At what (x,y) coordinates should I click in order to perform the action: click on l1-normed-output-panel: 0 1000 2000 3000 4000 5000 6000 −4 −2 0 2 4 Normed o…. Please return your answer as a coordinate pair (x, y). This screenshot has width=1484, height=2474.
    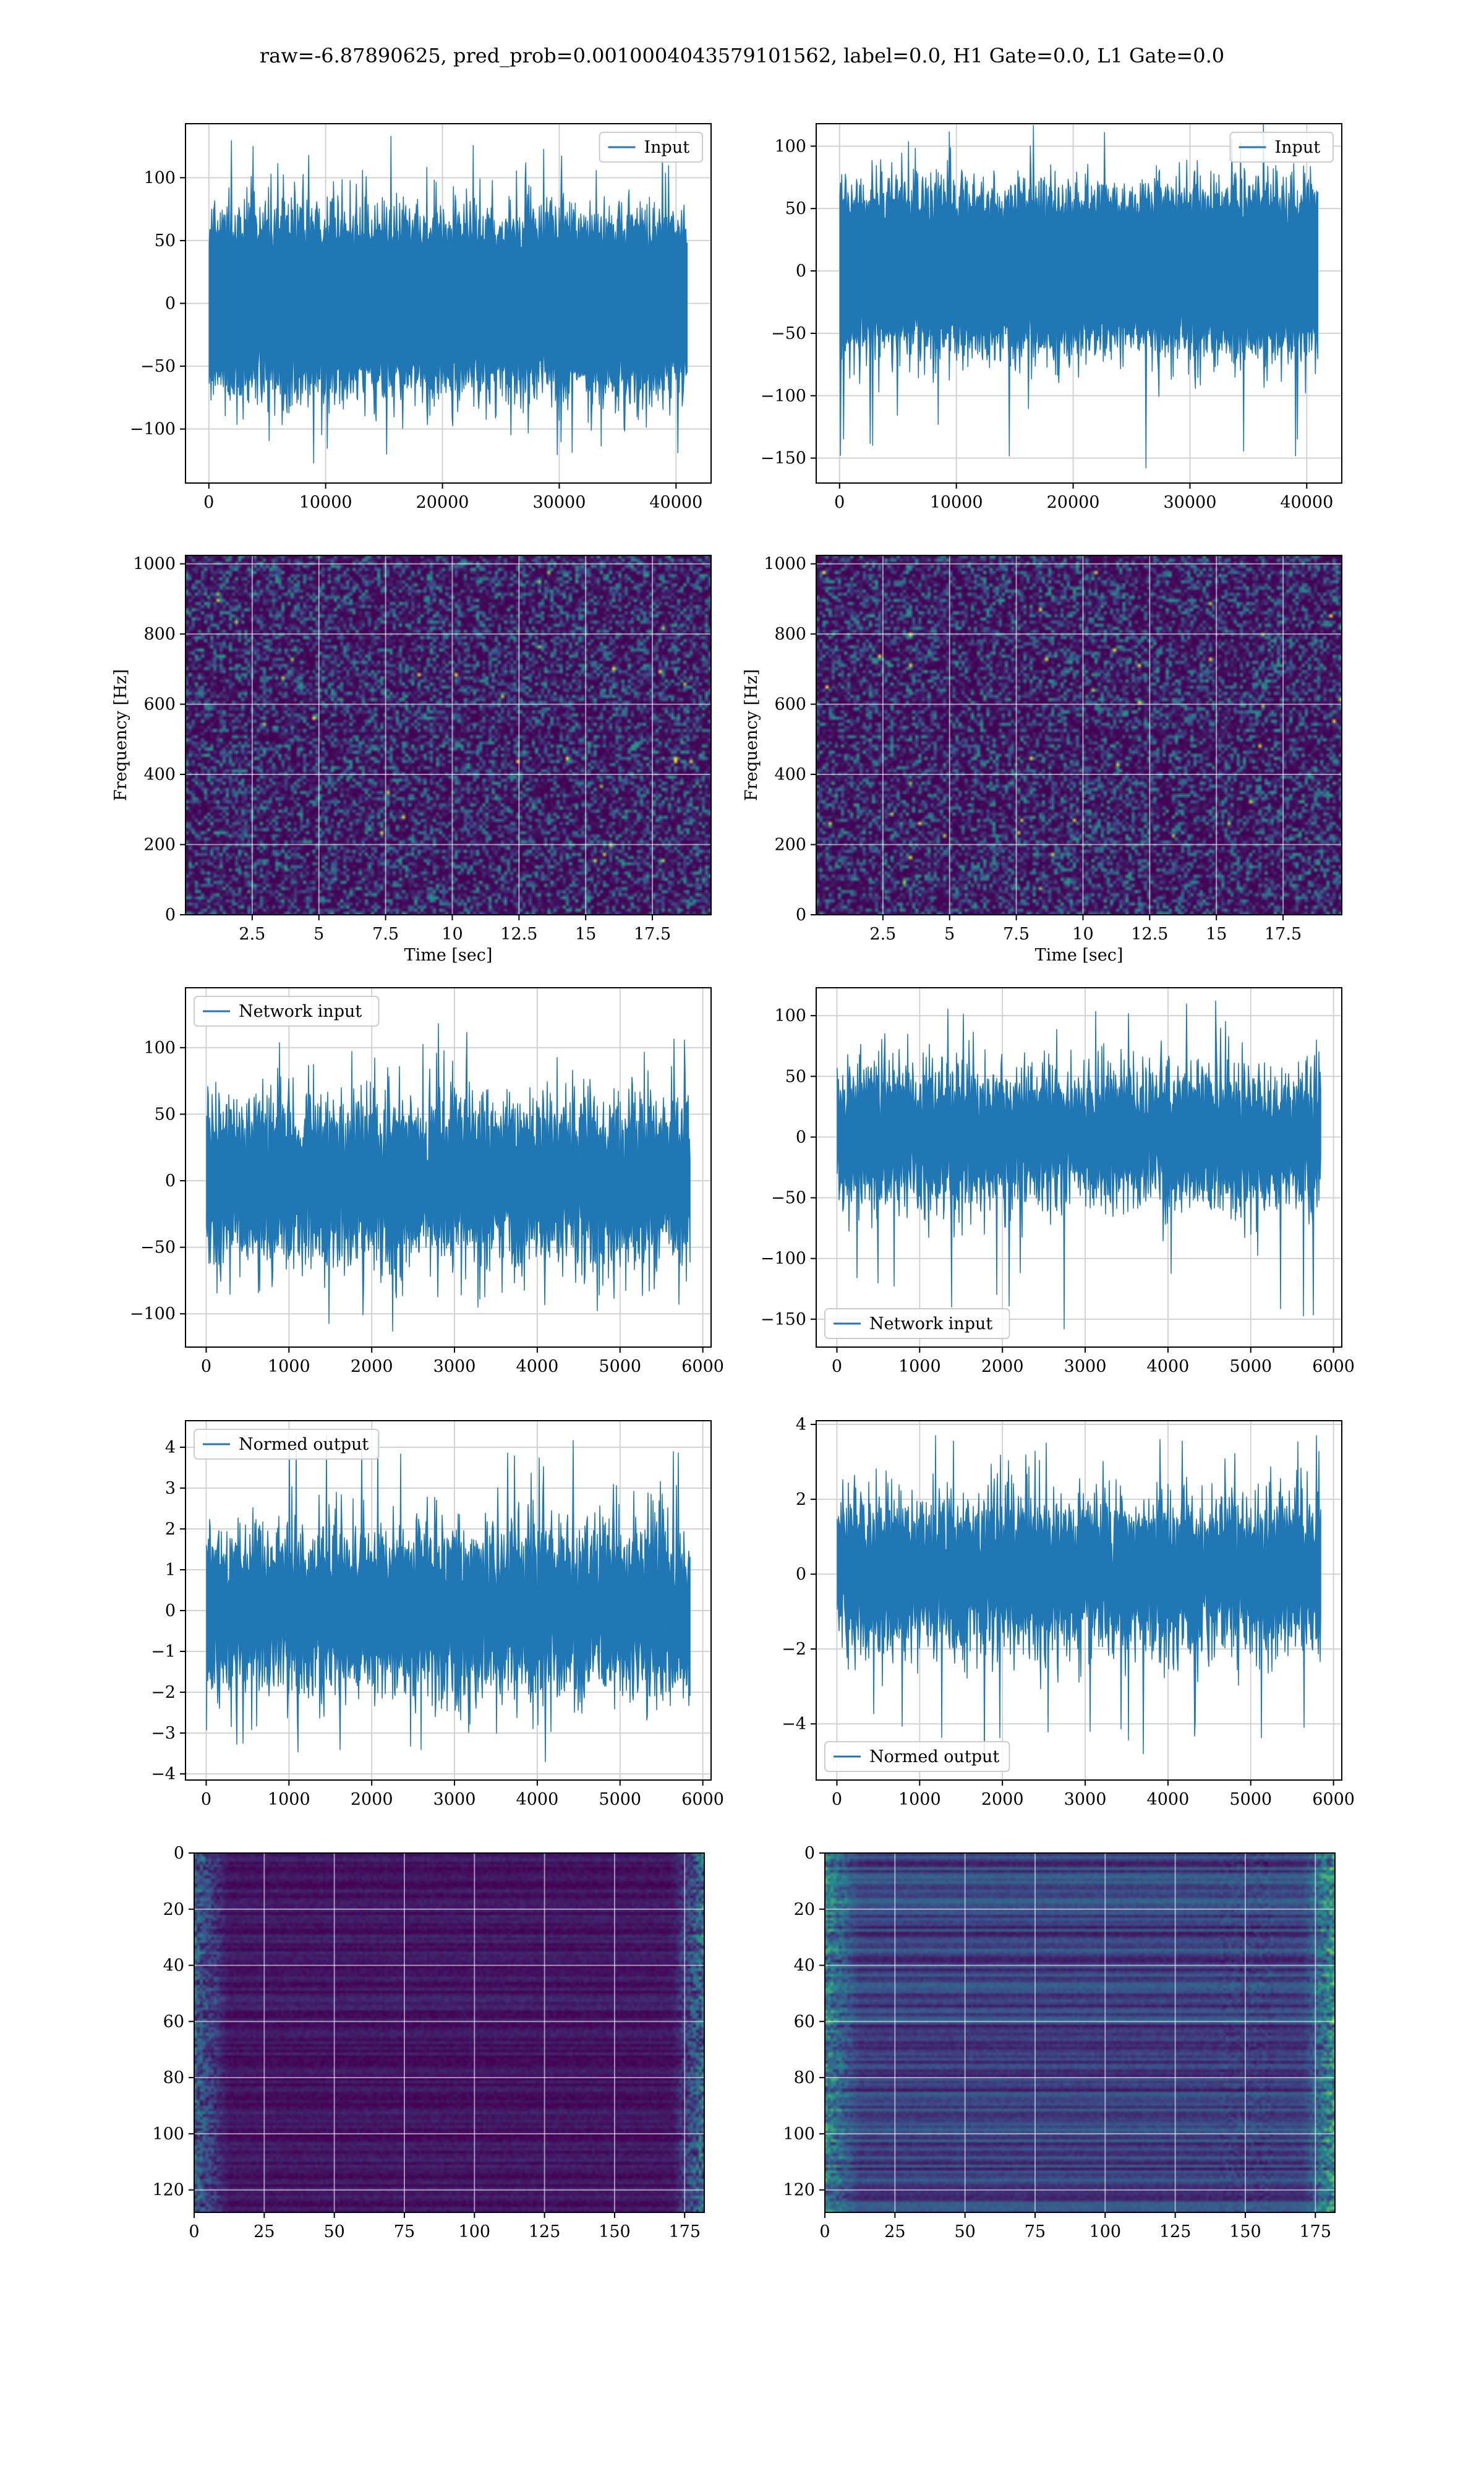
    Looking at the image, I should click on (1068, 1612).